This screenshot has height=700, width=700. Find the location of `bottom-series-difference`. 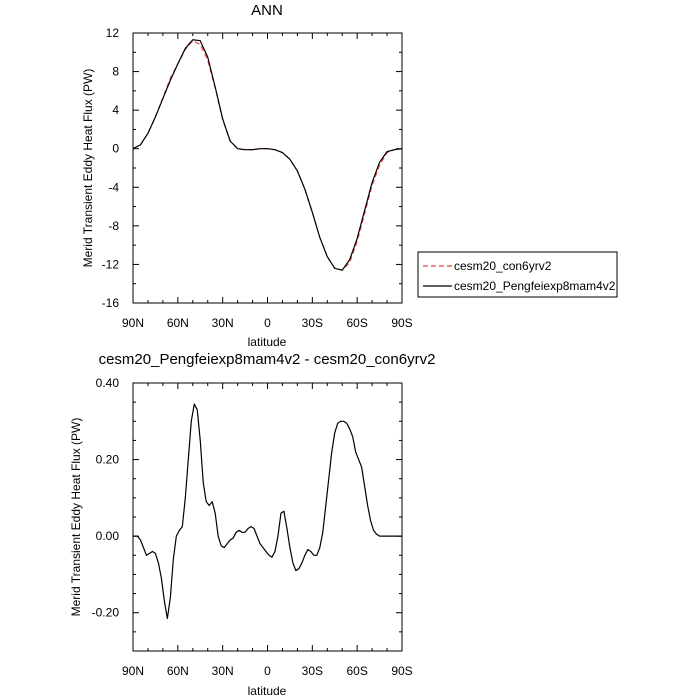

bottom-series-difference is located at coordinates (267, 511).